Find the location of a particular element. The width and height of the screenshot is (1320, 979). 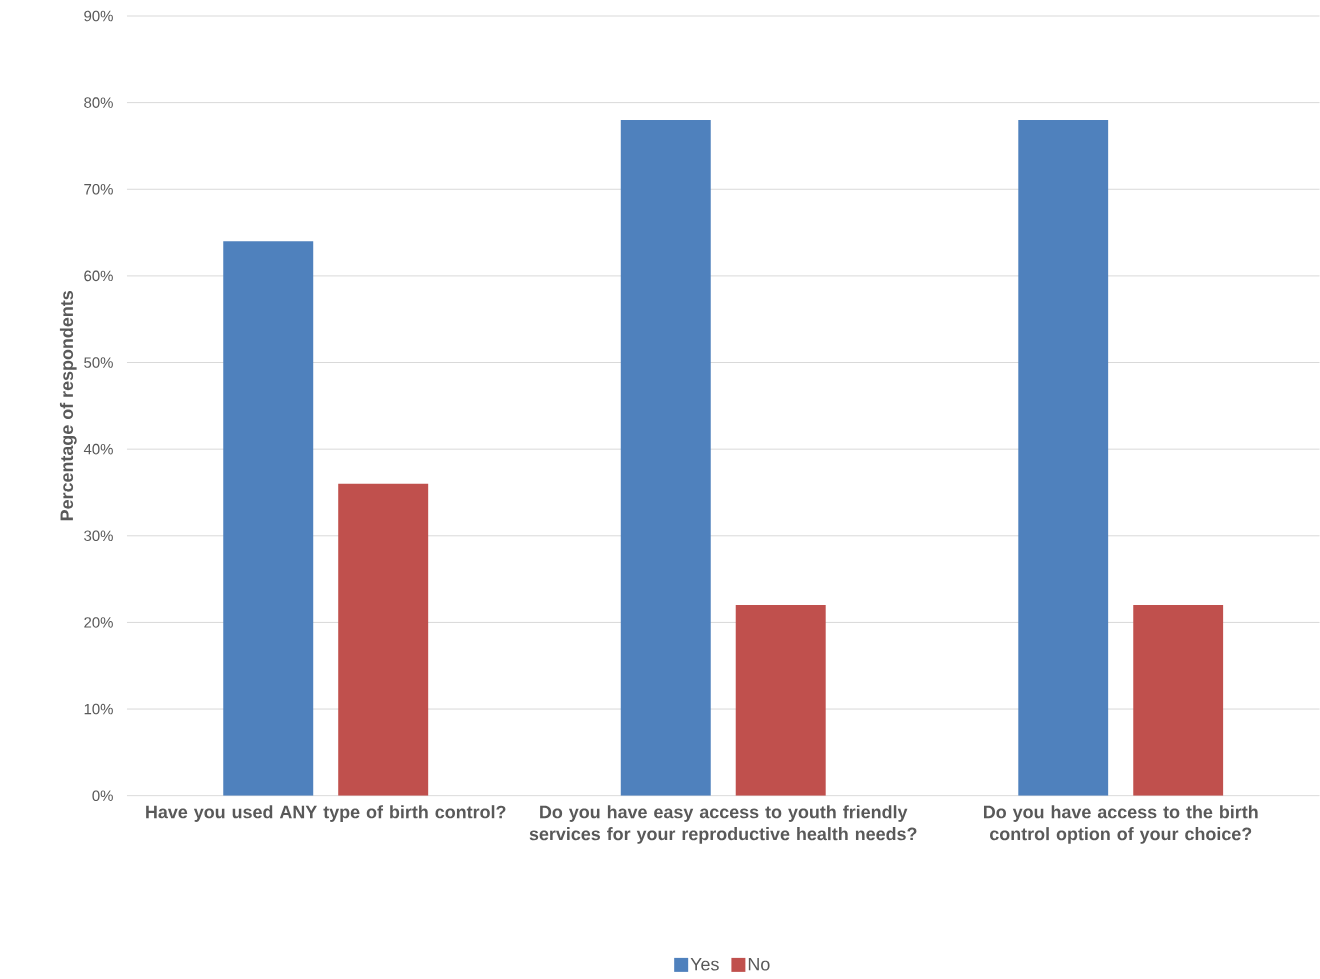

legend-label: No is located at coordinates (759, 964).